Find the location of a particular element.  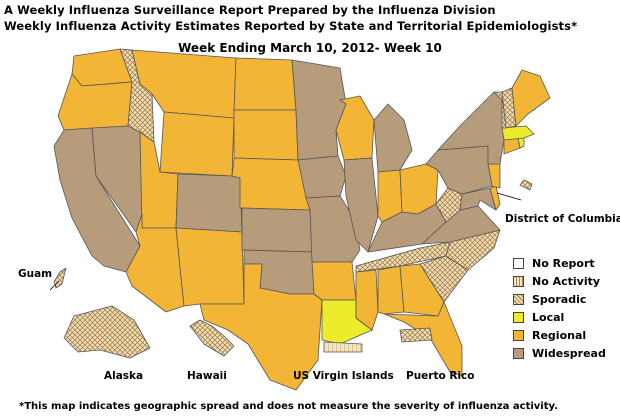

usvi-label: US Virgin Islands is located at coordinates (343, 376).